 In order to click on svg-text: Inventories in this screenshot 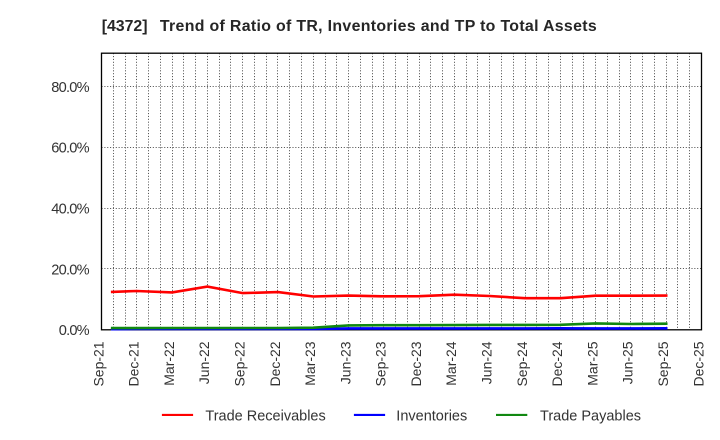, I will do `click(431, 417)`.